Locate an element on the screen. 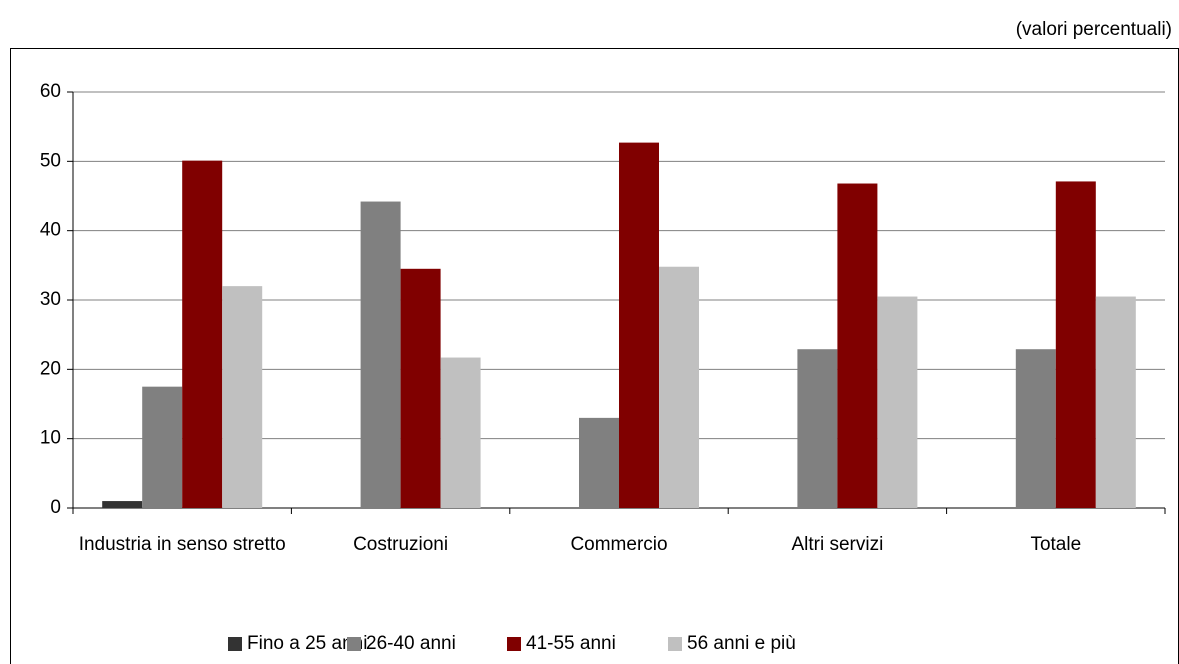 This screenshot has height=664, width=1179. y-tick-label: 60 is located at coordinates (50, 91).